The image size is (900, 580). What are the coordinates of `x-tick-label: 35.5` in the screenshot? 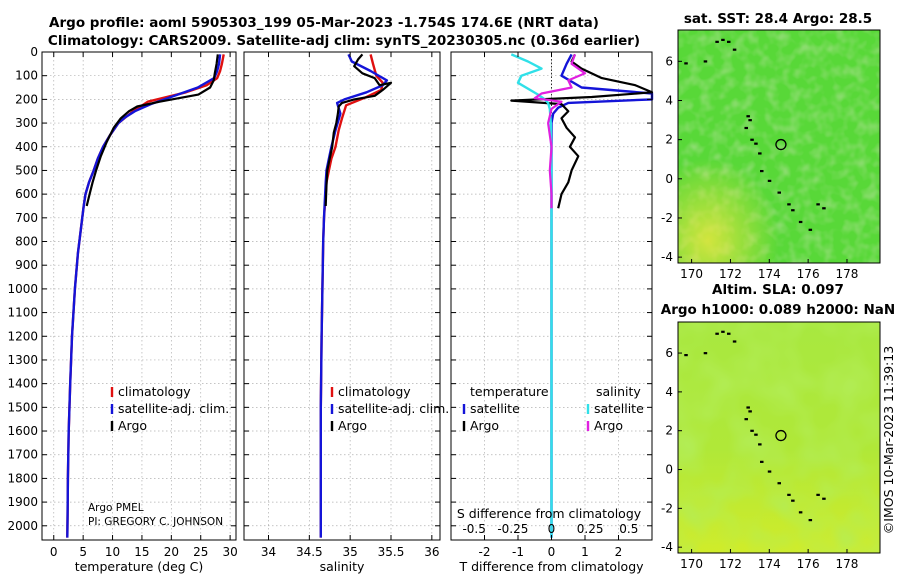 It's located at (391, 552).